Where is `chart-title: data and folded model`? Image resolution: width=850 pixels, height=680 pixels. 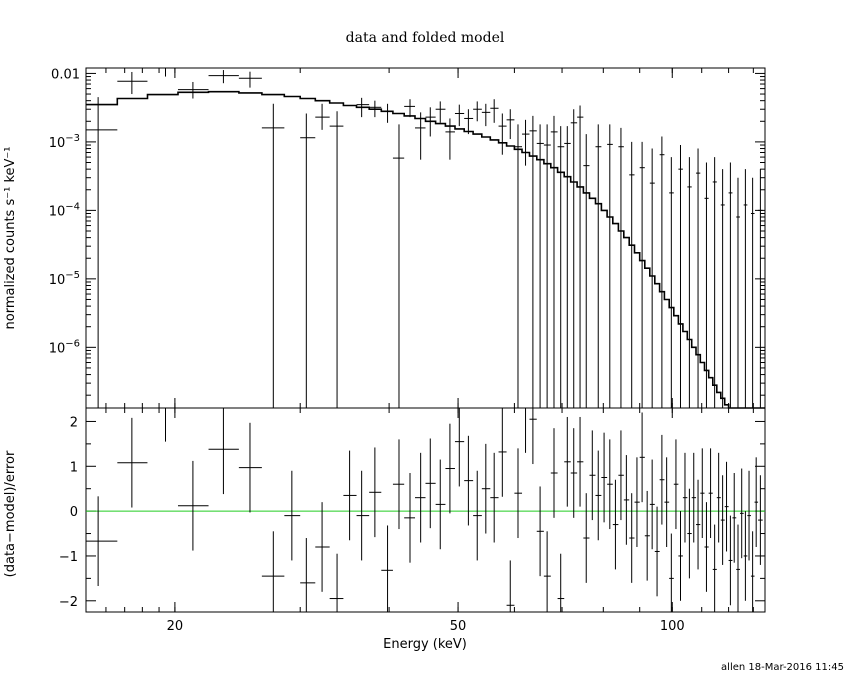
chart-title: data and folded model is located at coordinates (425, 38).